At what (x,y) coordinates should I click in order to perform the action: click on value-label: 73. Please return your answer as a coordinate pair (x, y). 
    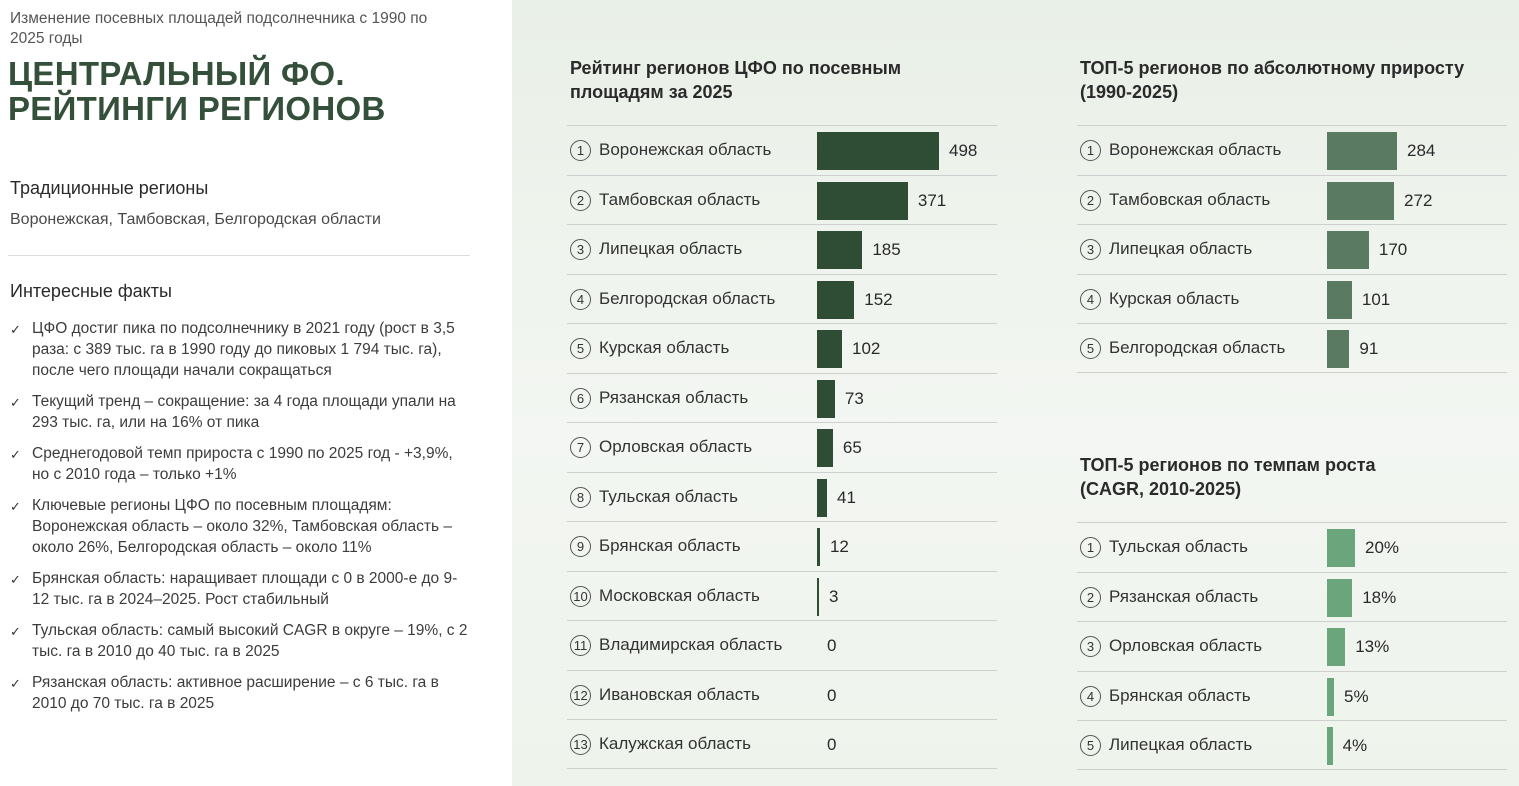
    Looking at the image, I should click on (854, 398).